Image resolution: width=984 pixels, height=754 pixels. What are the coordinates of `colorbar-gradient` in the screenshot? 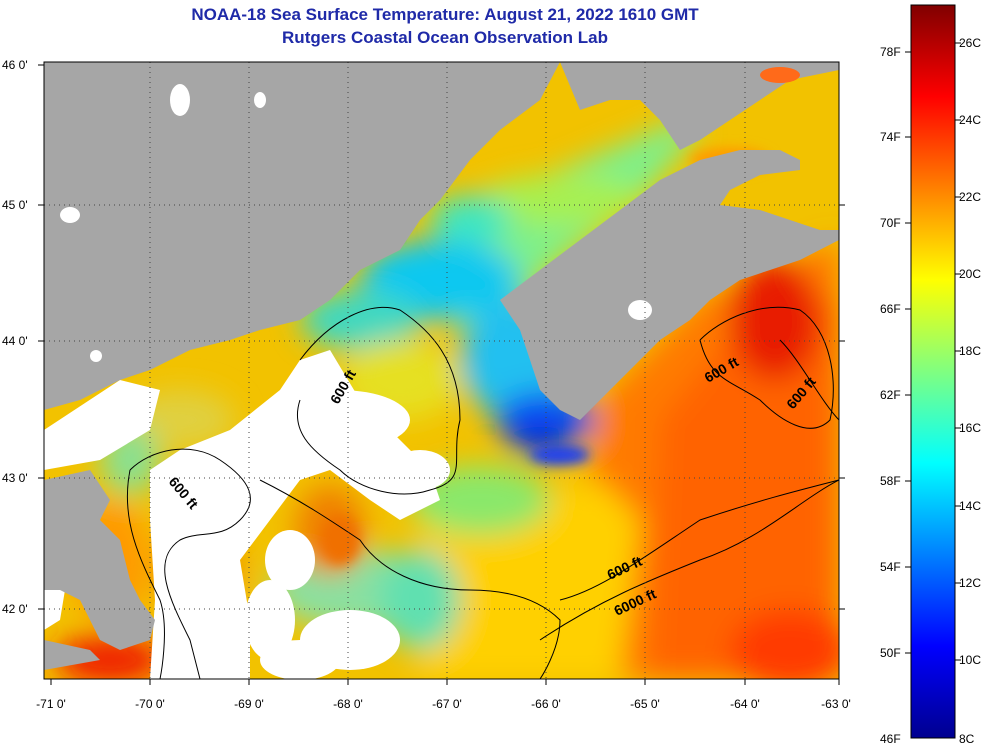 It's located at (933, 371).